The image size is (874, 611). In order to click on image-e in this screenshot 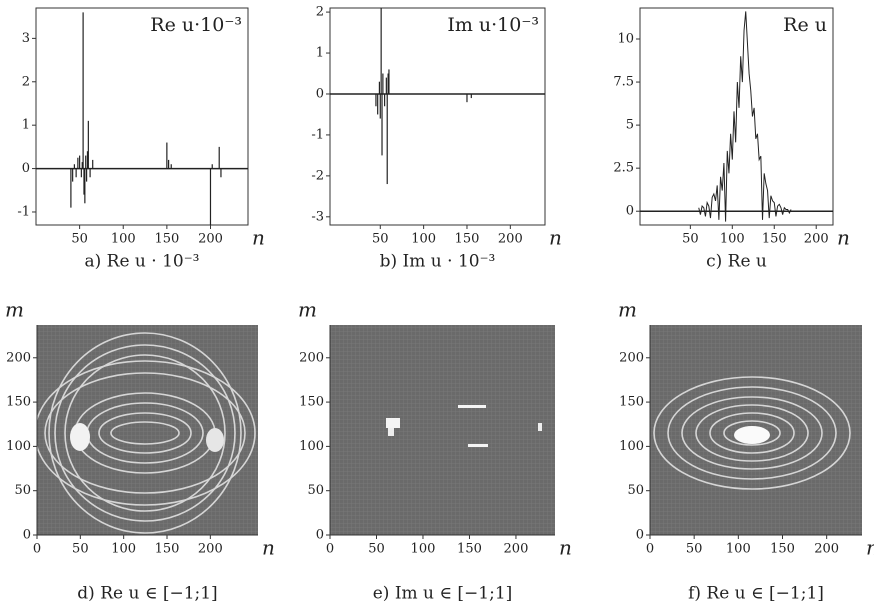, I will do `click(442, 430)`.